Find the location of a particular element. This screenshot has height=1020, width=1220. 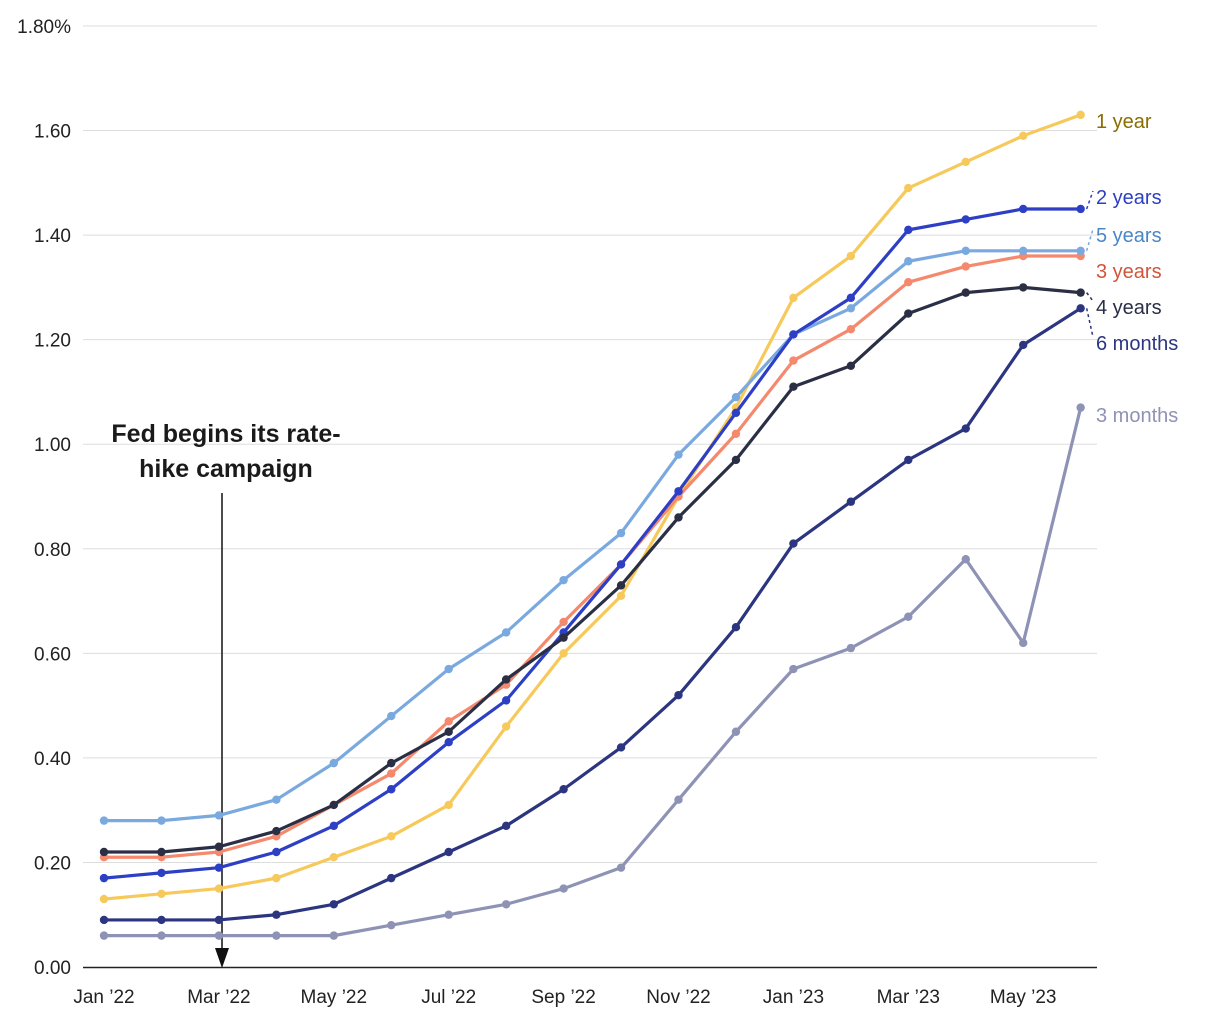

x-tick-label: Jan ’23 is located at coordinates (793, 997).